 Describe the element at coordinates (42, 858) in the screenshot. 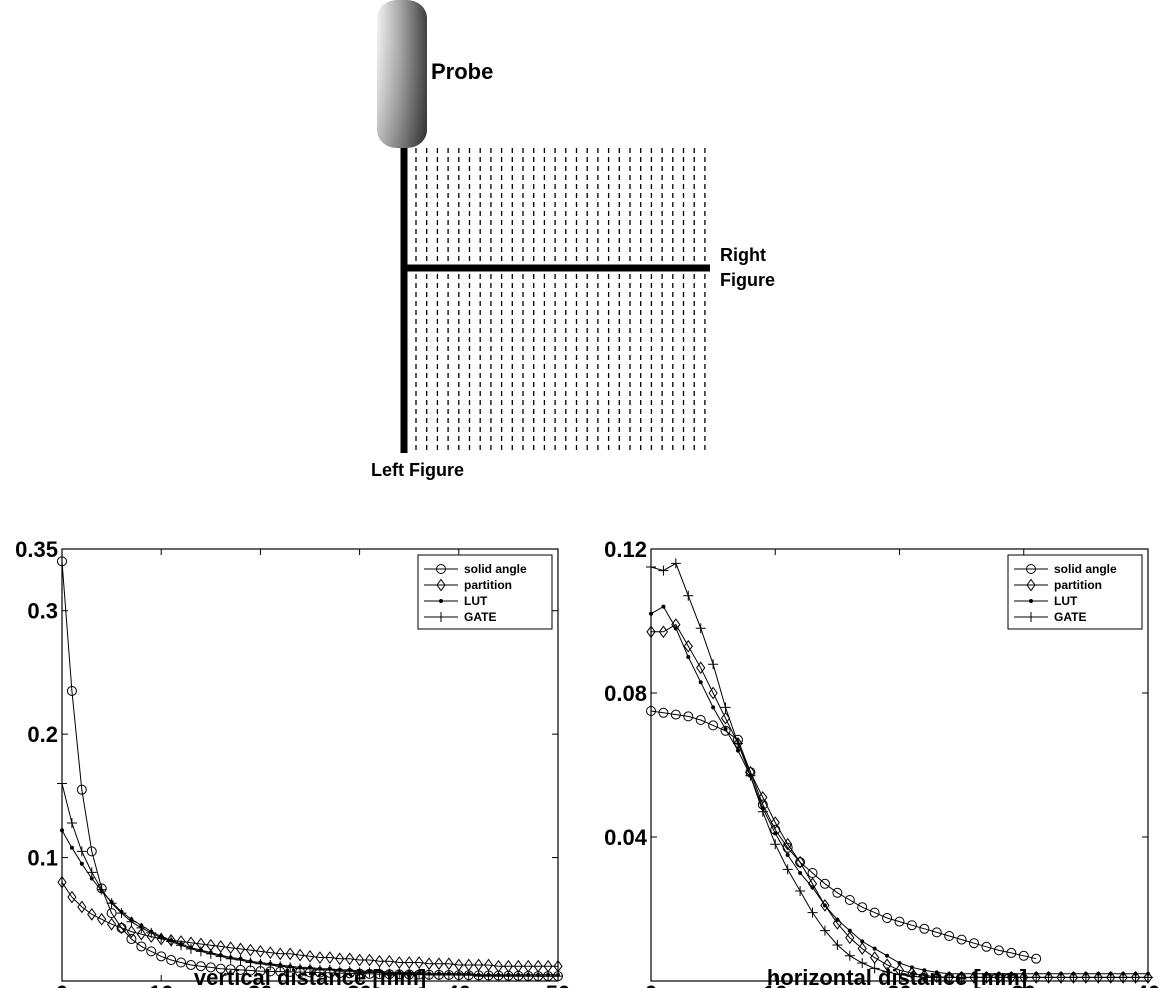

I see `y-tick-label: 0.1` at that location.